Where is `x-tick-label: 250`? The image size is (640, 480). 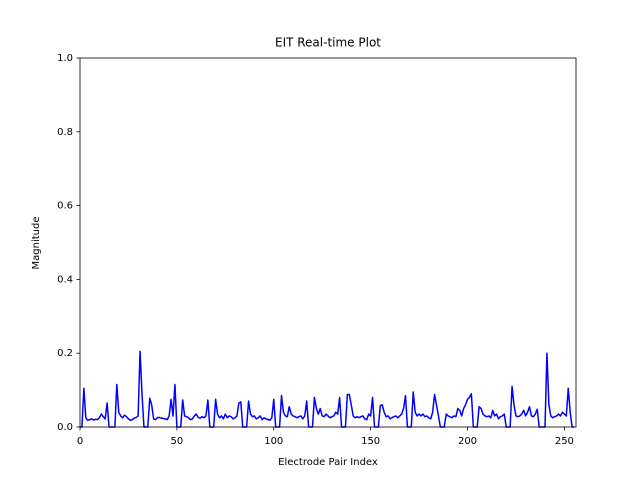 x-tick-label: 250 is located at coordinates (564, 441).